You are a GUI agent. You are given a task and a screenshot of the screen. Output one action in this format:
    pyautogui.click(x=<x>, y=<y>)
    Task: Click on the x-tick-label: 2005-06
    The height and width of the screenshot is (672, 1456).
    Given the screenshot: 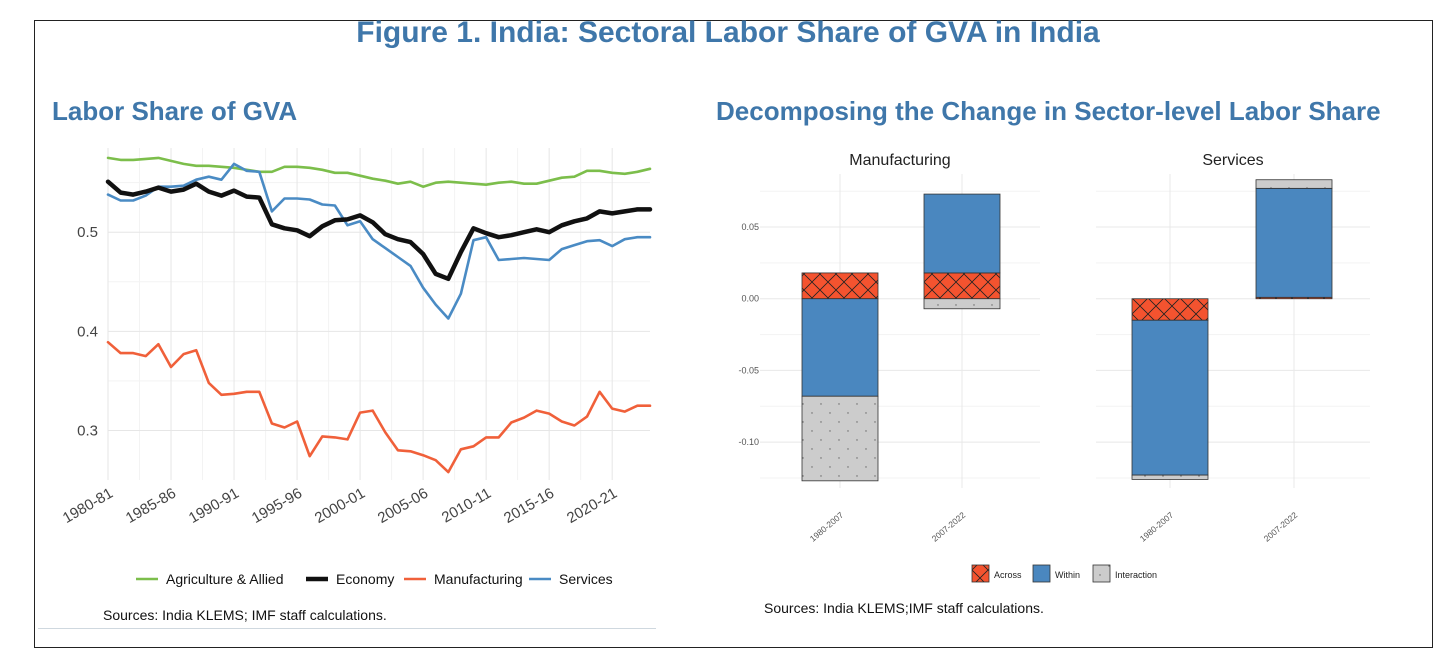 What is the action you would take?
    pyautogui.click(x=403, y=506)
    